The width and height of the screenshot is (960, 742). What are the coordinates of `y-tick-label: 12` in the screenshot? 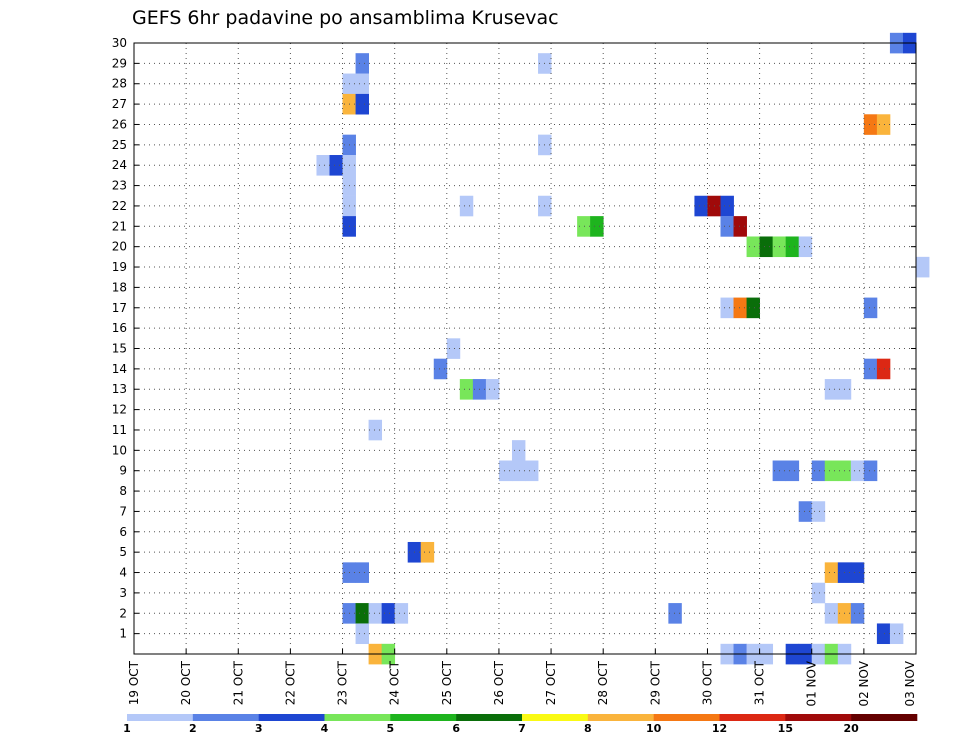 It's located at (119, 410).